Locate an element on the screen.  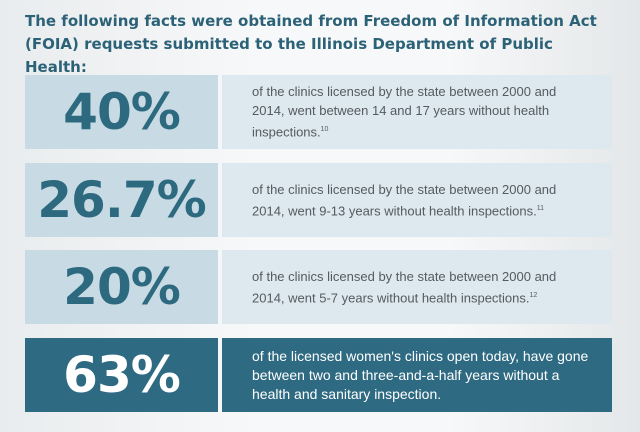
footnote-ref: 12 is located at coordinates (533, 295).